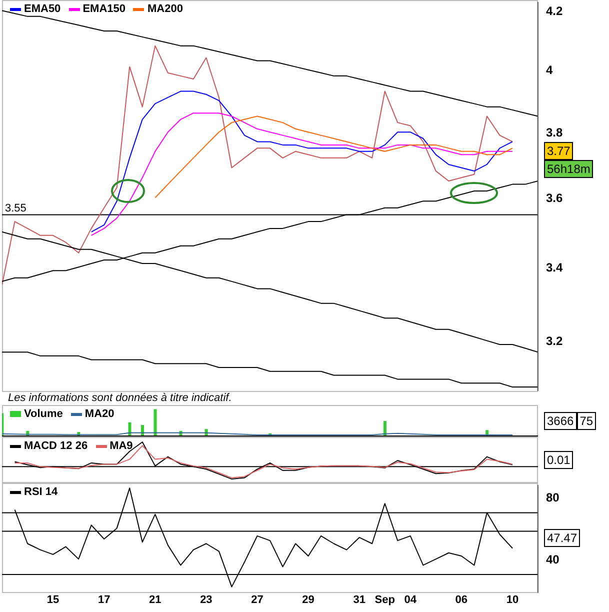 The width and height of the screenshot is (609, 612). What do you see at coordinates (461, 600) in the screenshot?
I see `x-tick-label: 06` at bounding box center [461, 600].